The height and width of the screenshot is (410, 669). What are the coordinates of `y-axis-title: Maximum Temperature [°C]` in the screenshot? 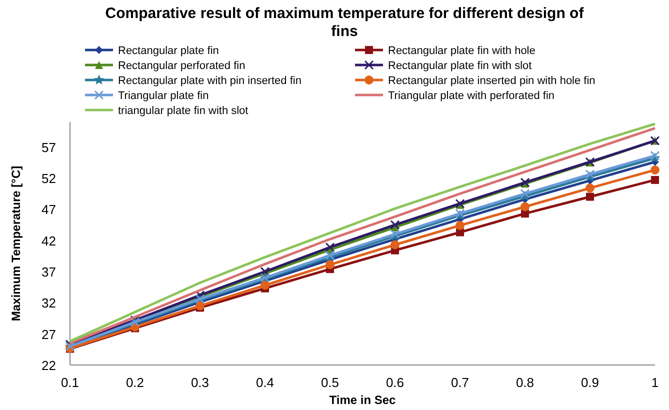 It's located at (16, 244).